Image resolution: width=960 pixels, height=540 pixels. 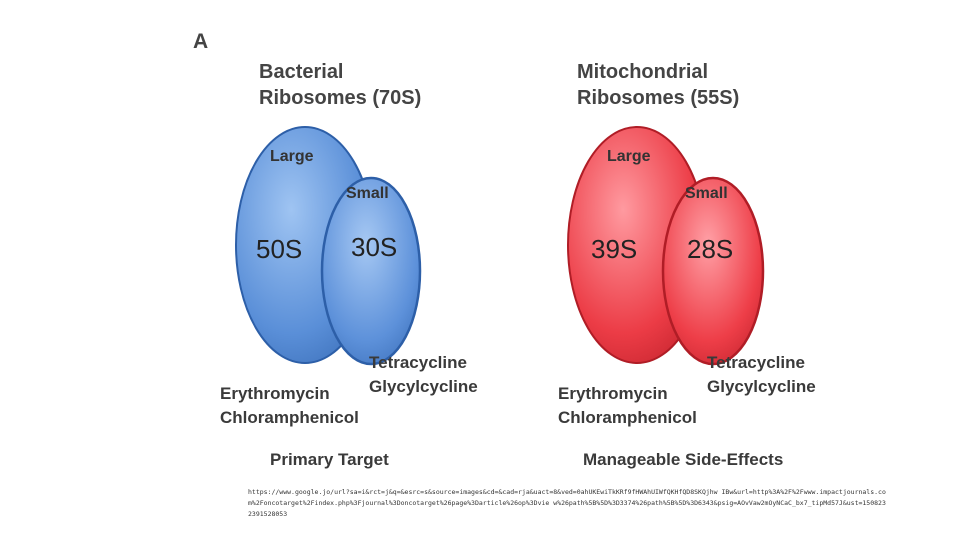 I want to click on bacterial-ribosome-diagram: Large Small 50S 30S, so click(x=328, y=246).